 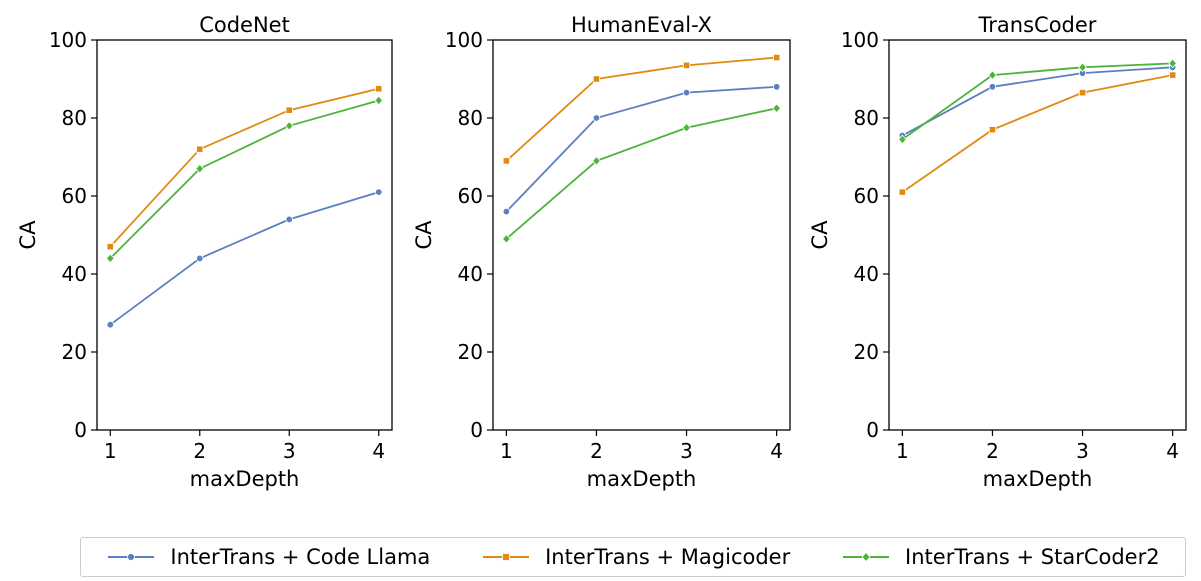 I want to click on legend-swatch-magicoder, so click(x=506, y=557).